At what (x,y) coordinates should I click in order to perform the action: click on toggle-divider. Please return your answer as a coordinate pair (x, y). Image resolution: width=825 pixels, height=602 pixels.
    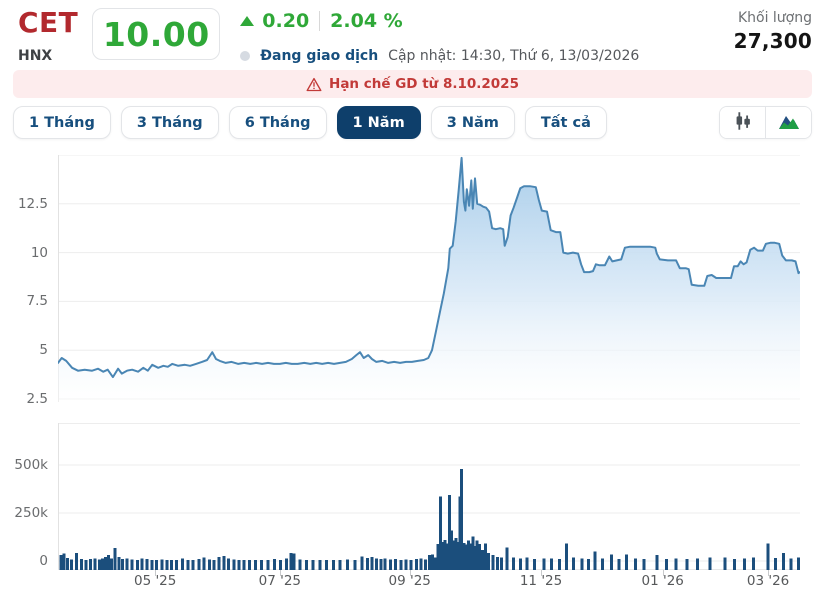
    Looking at the image, I should click on (765, 122).